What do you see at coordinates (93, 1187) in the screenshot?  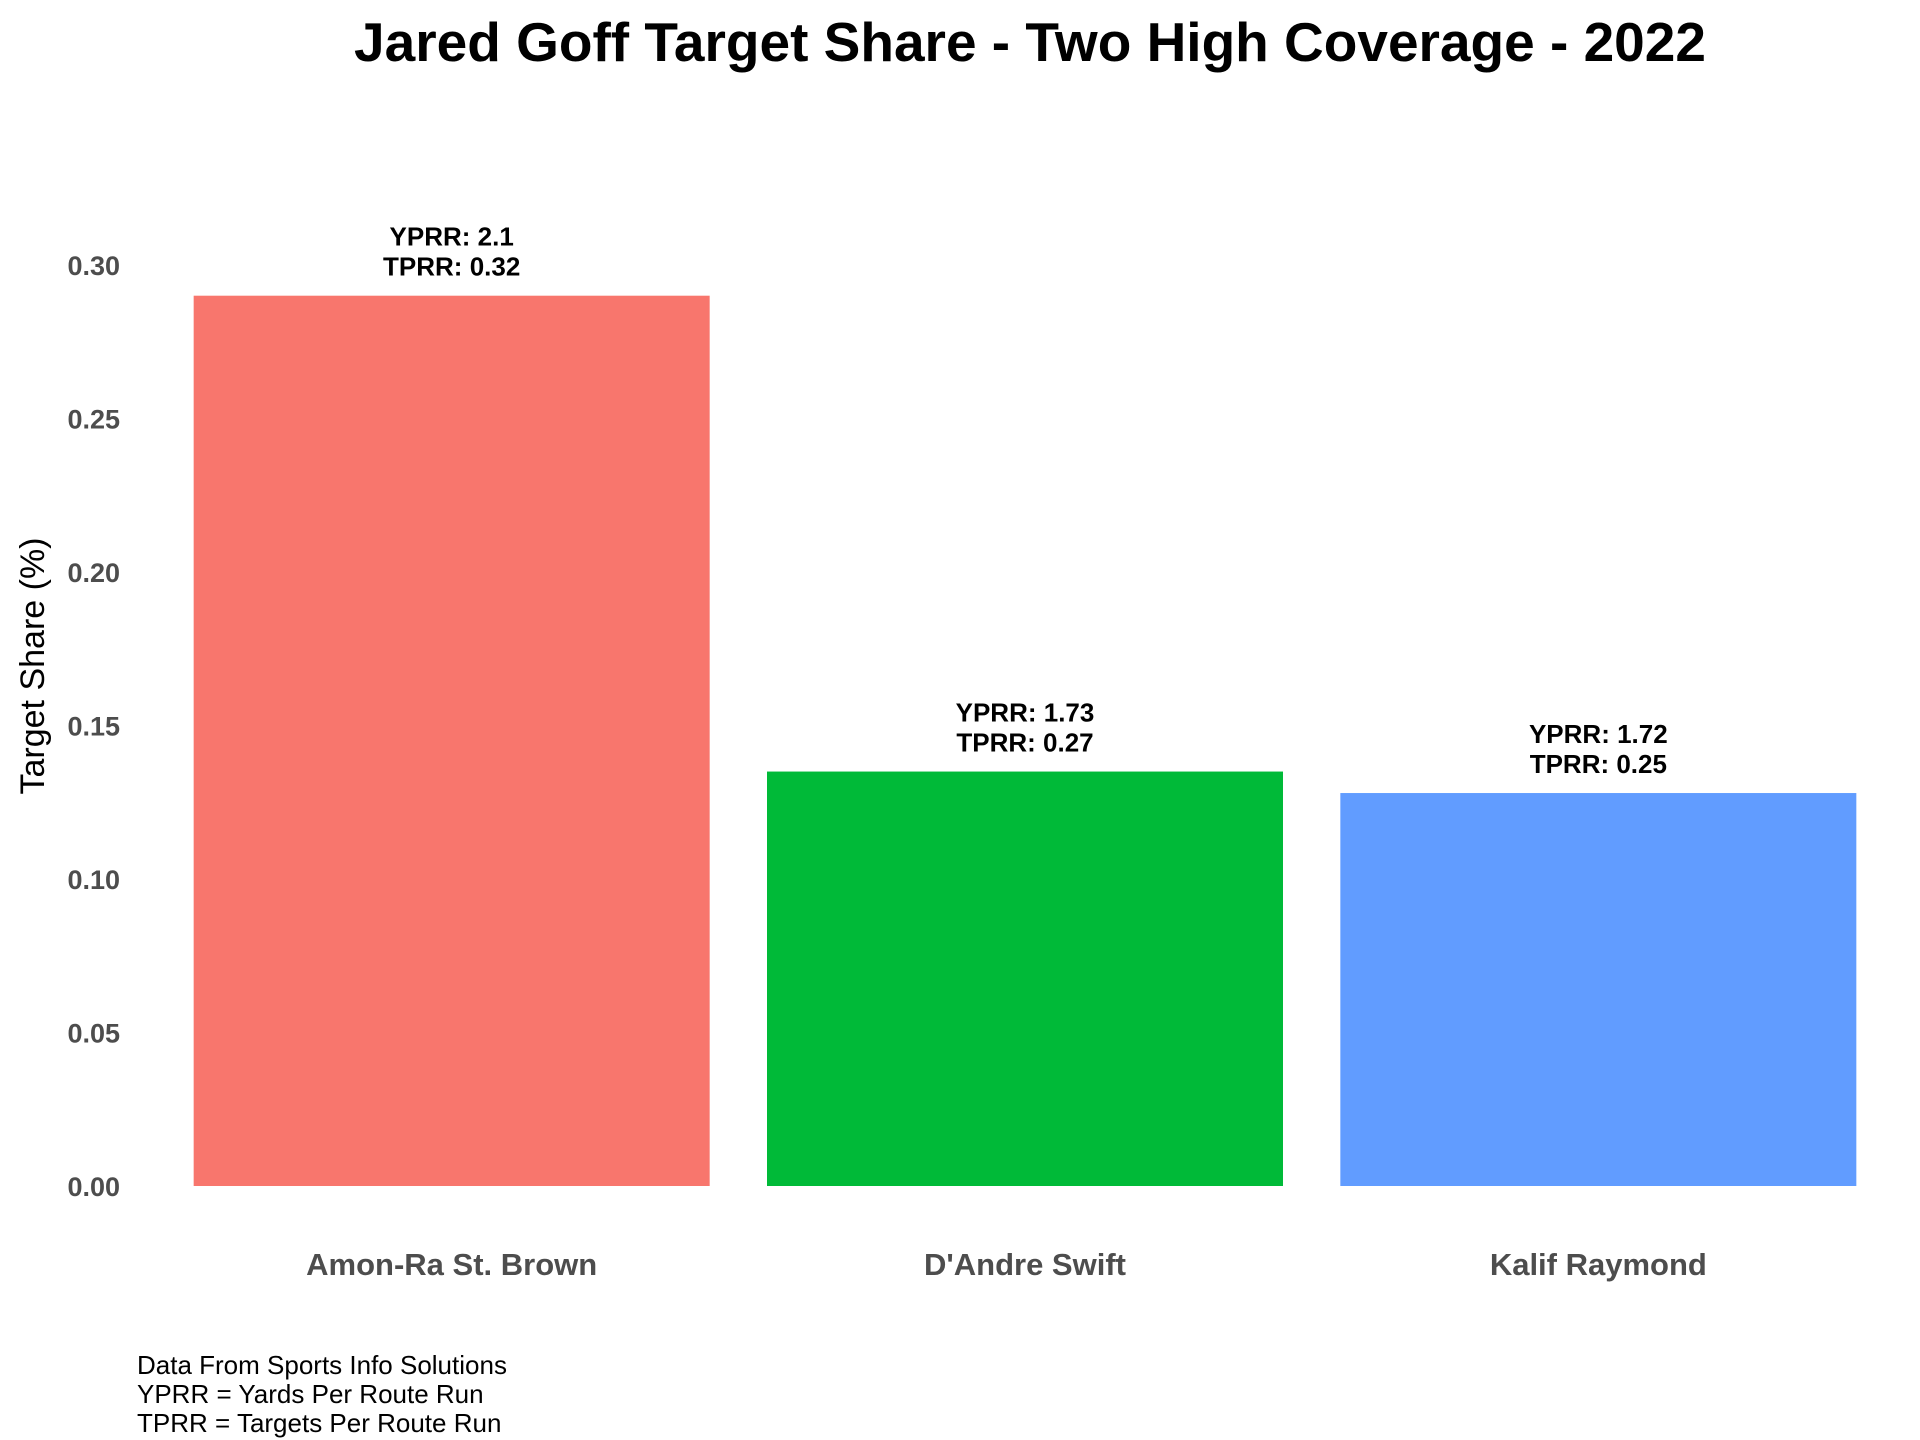 I see `y-tick-label: 0.00` at bounding box center [93, 1187].